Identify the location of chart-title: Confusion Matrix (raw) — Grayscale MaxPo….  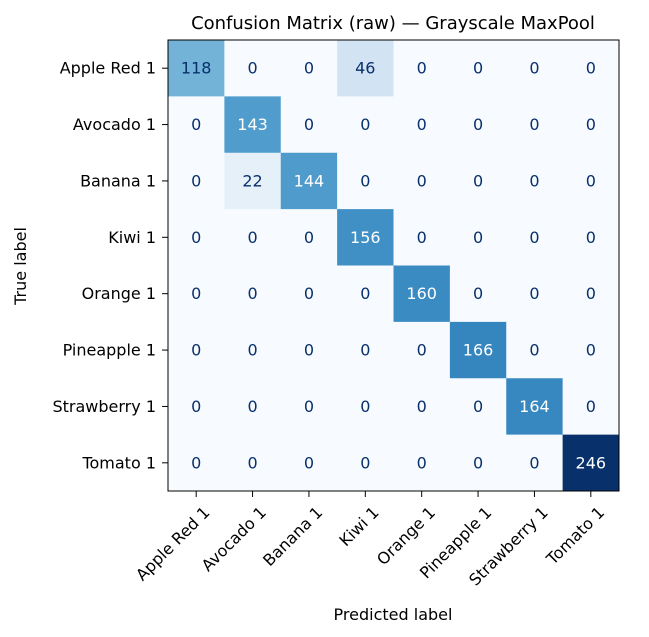
(393, 23).